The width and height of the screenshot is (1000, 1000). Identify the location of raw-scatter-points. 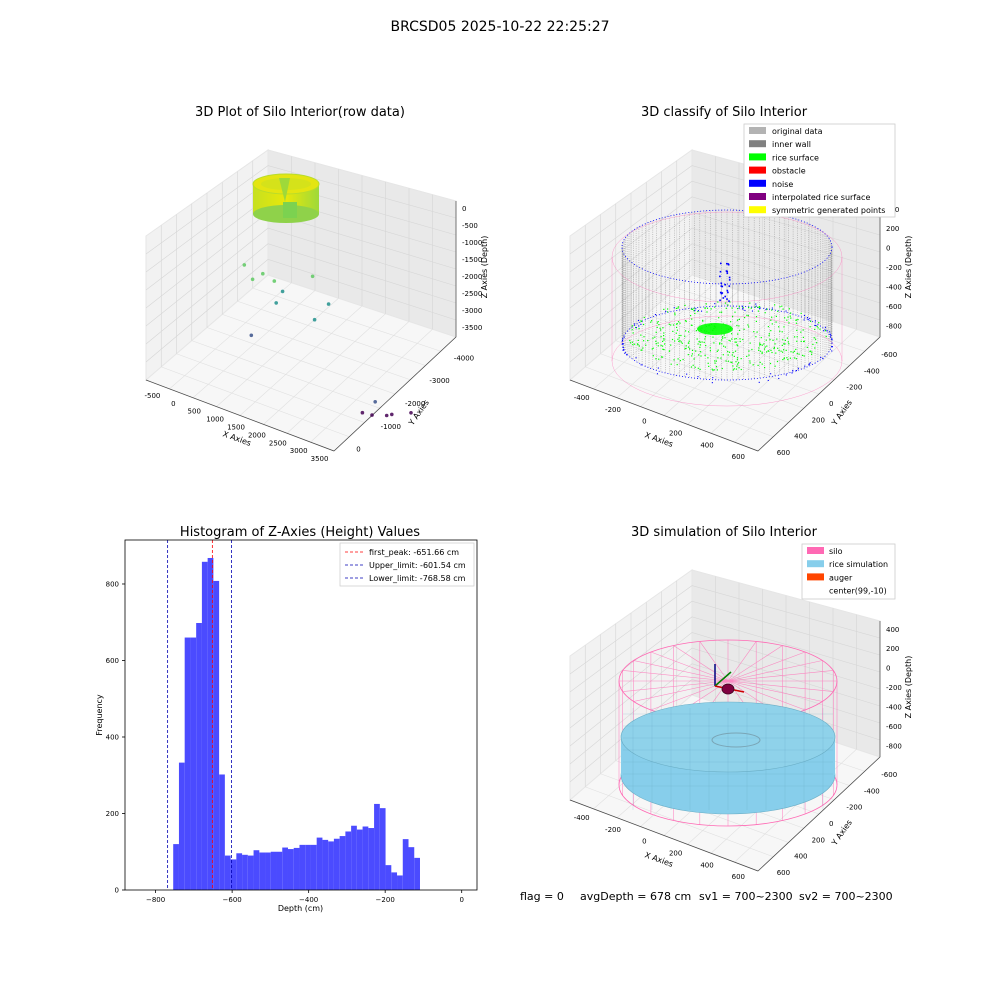
(327, 340).